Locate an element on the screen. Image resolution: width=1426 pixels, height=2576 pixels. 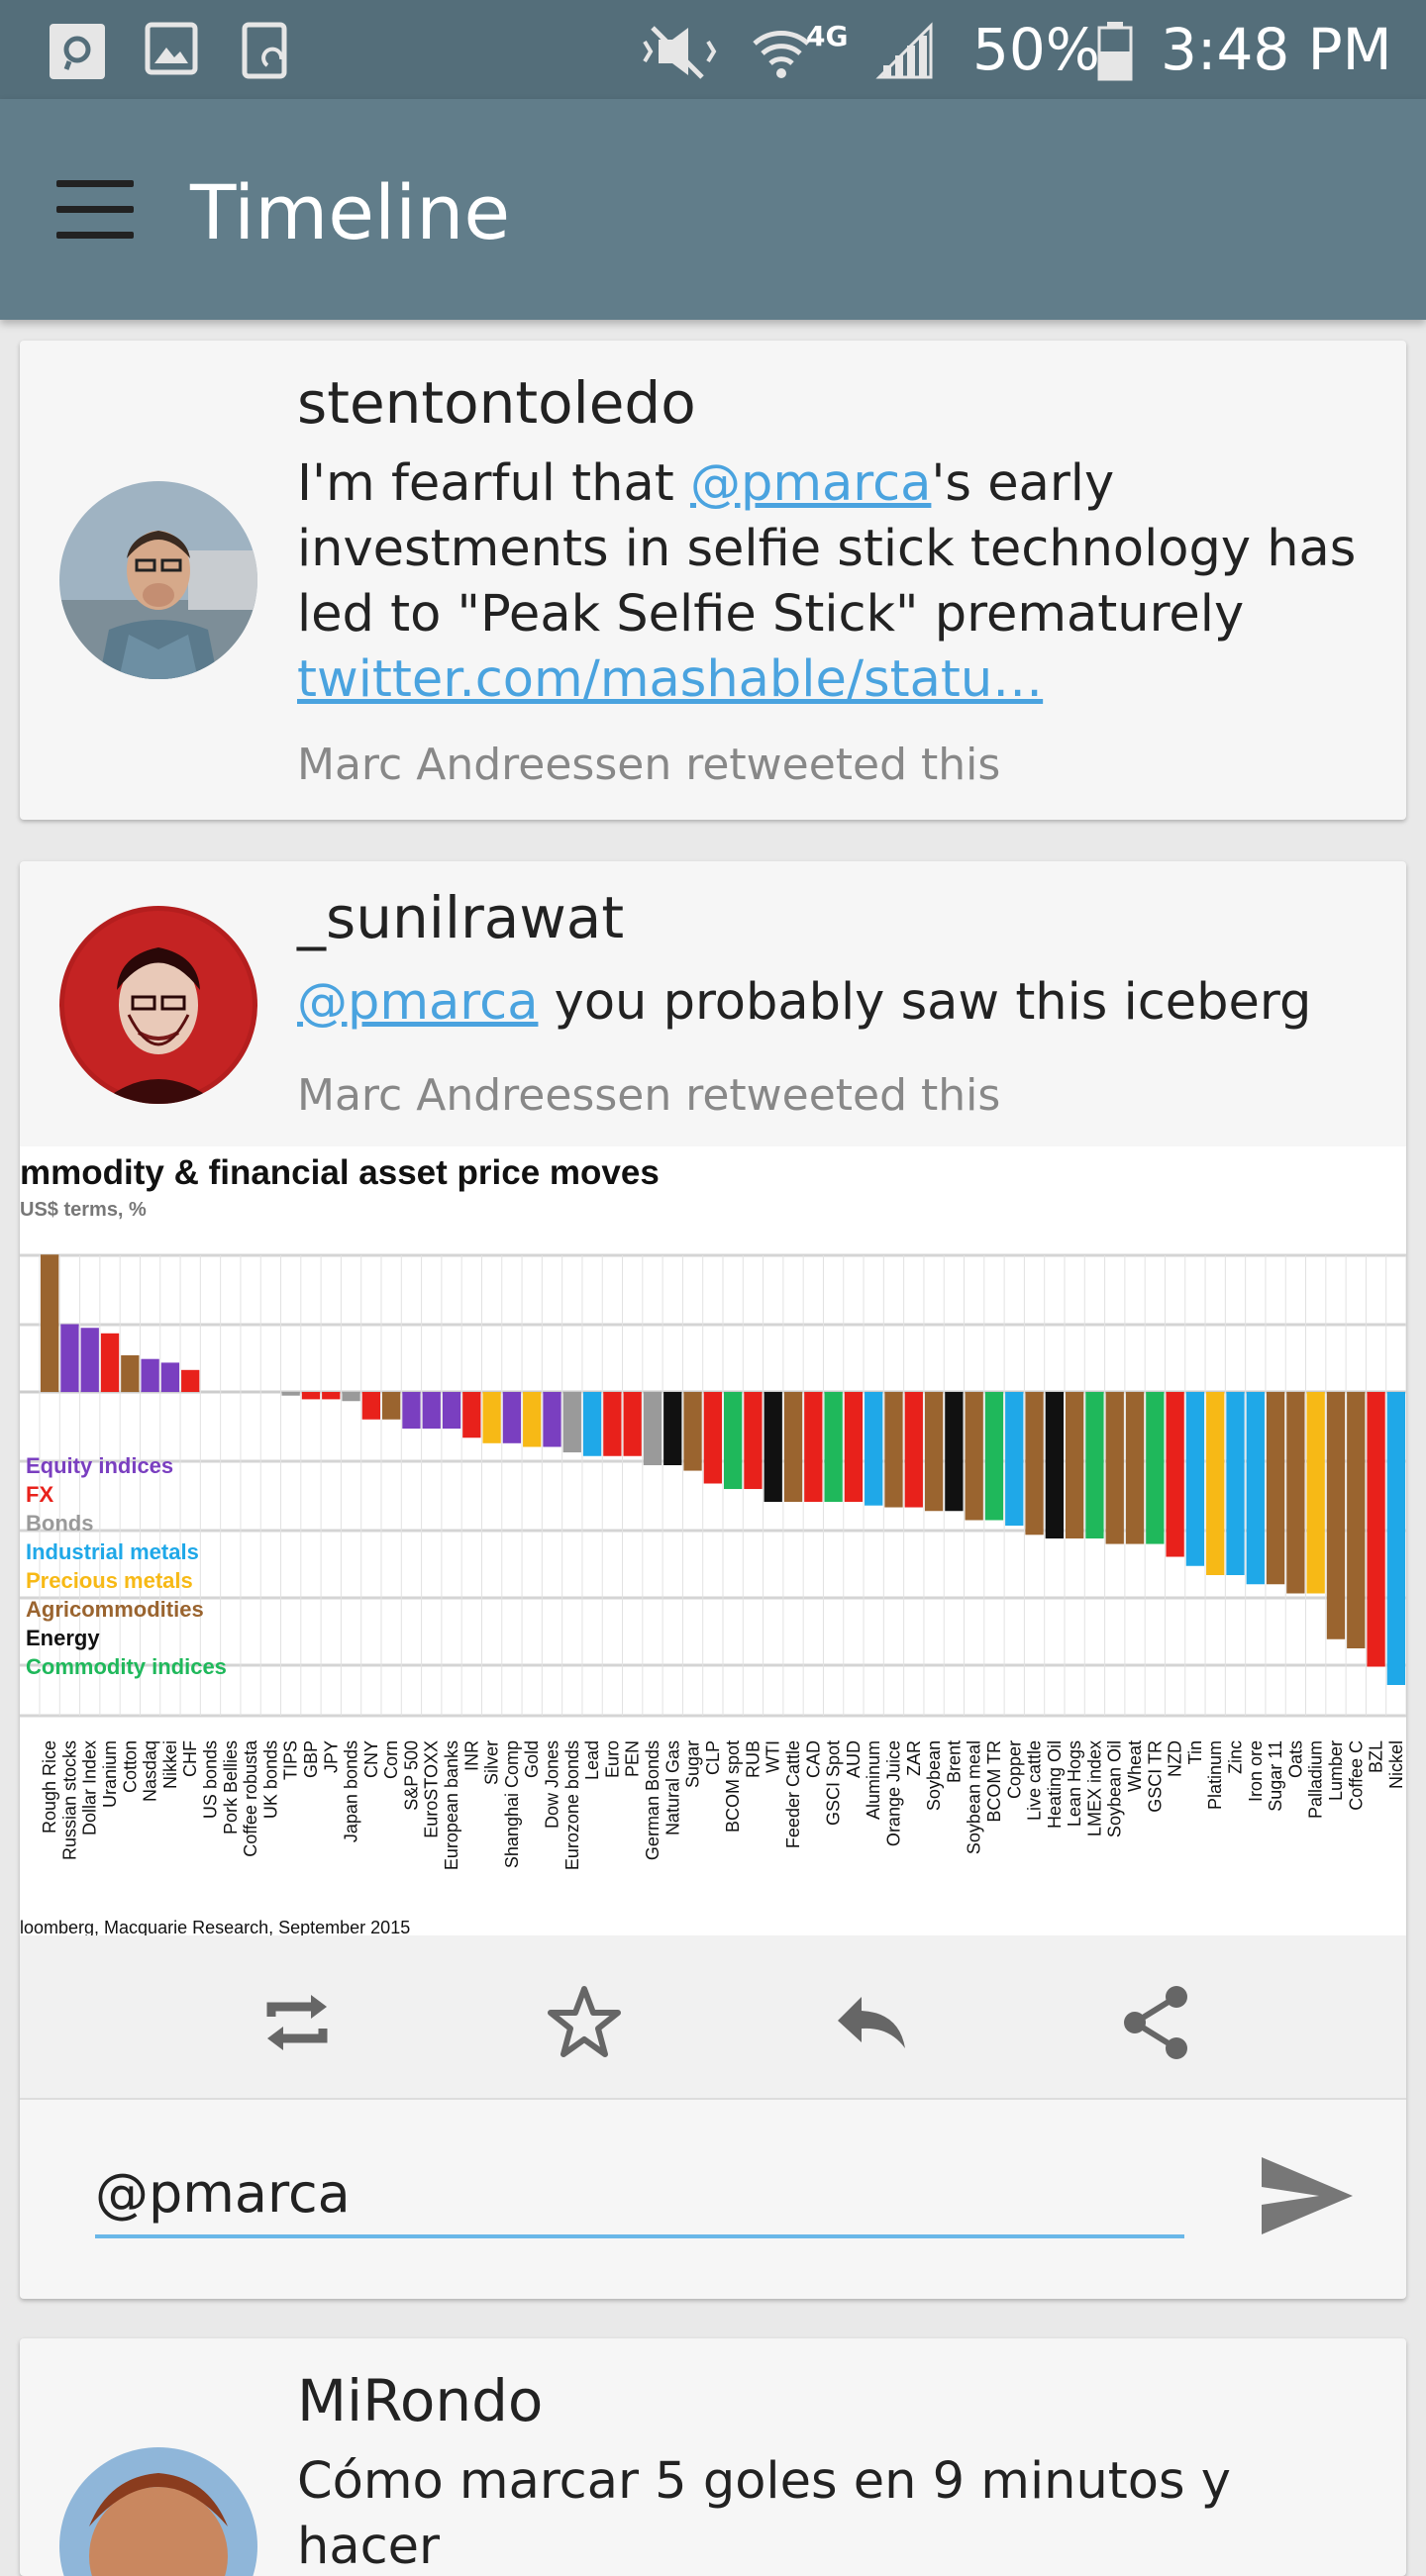
chart-tick-label: Sugar is located at coordinates (693, 1764).